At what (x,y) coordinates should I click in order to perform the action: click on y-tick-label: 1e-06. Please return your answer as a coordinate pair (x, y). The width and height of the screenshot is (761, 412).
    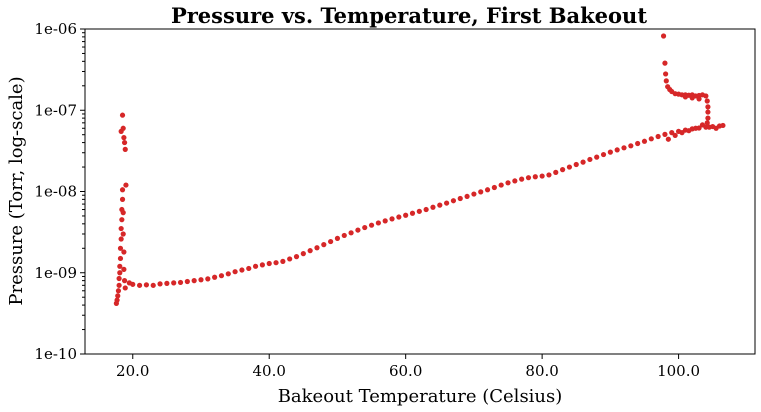
    Looking at the image, I should click on (55, 29).